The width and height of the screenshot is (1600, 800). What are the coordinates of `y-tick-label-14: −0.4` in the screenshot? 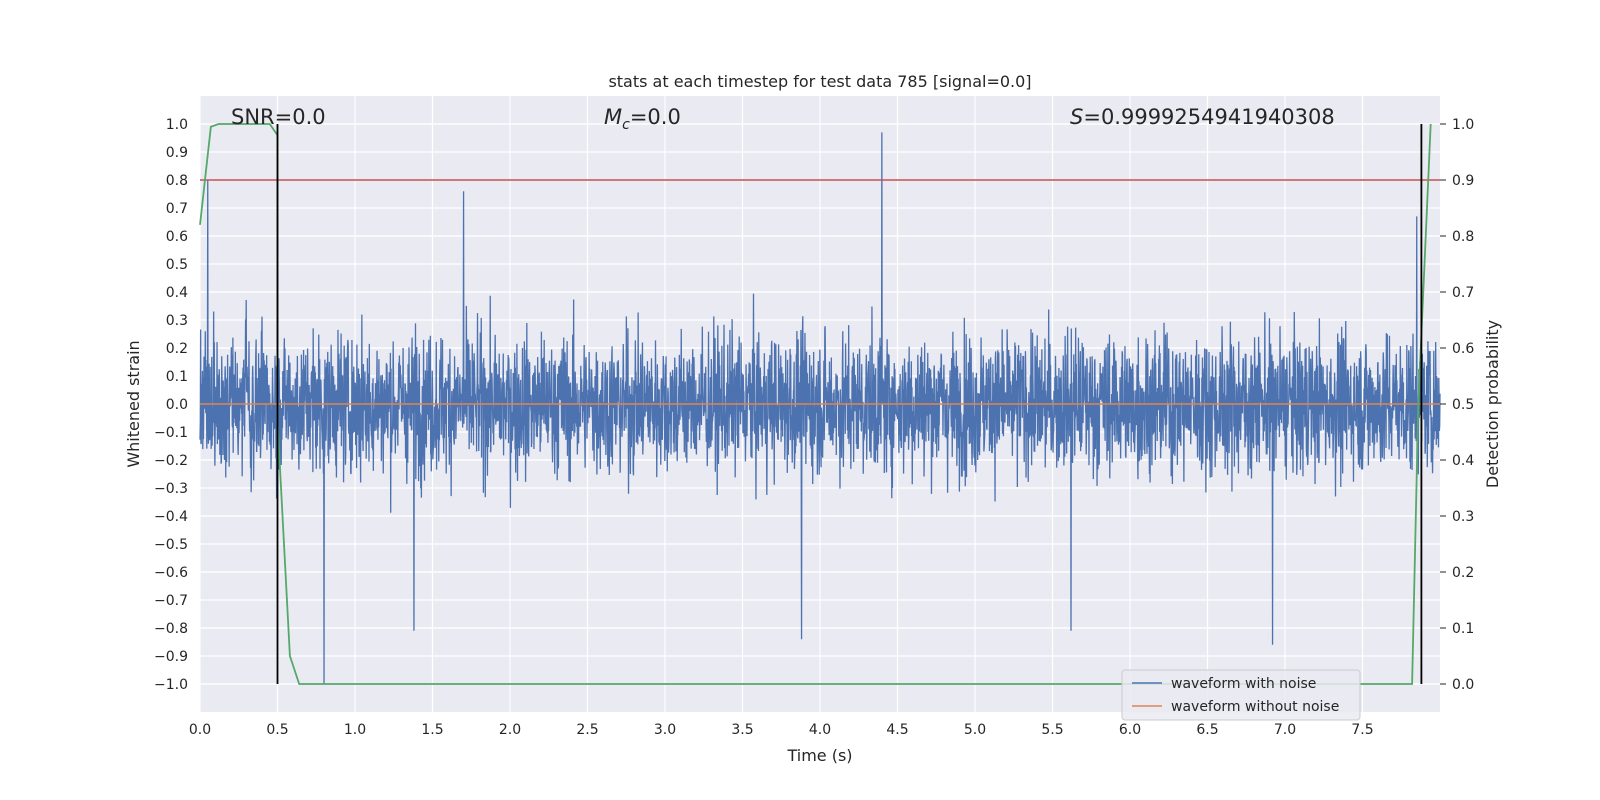 It's located at (171, 517).